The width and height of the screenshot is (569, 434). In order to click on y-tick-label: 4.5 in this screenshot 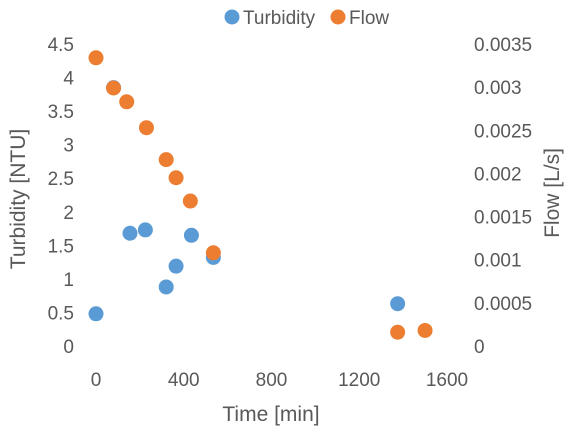, I will do `click(61, 45)`.